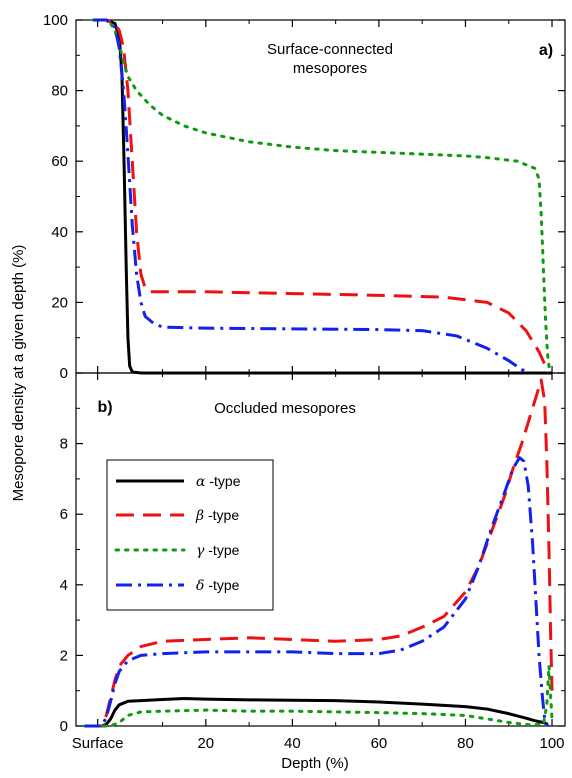 The height and width of the screenshot is (778, 572). I want to click on panel-a-y-tick-label-2: 40, so click(59, 232).